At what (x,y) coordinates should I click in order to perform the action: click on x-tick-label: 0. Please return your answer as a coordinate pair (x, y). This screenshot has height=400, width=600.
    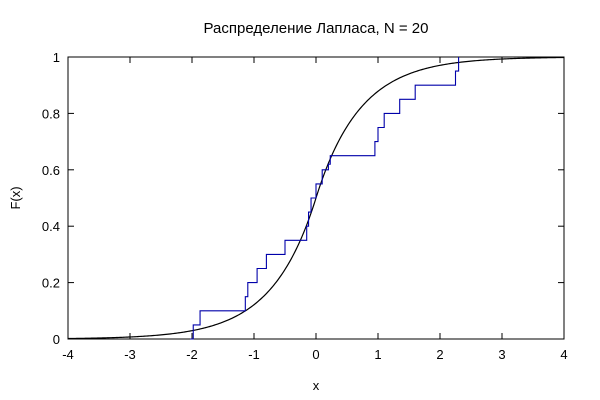
    Looking at the image, I should click on (315, 354).